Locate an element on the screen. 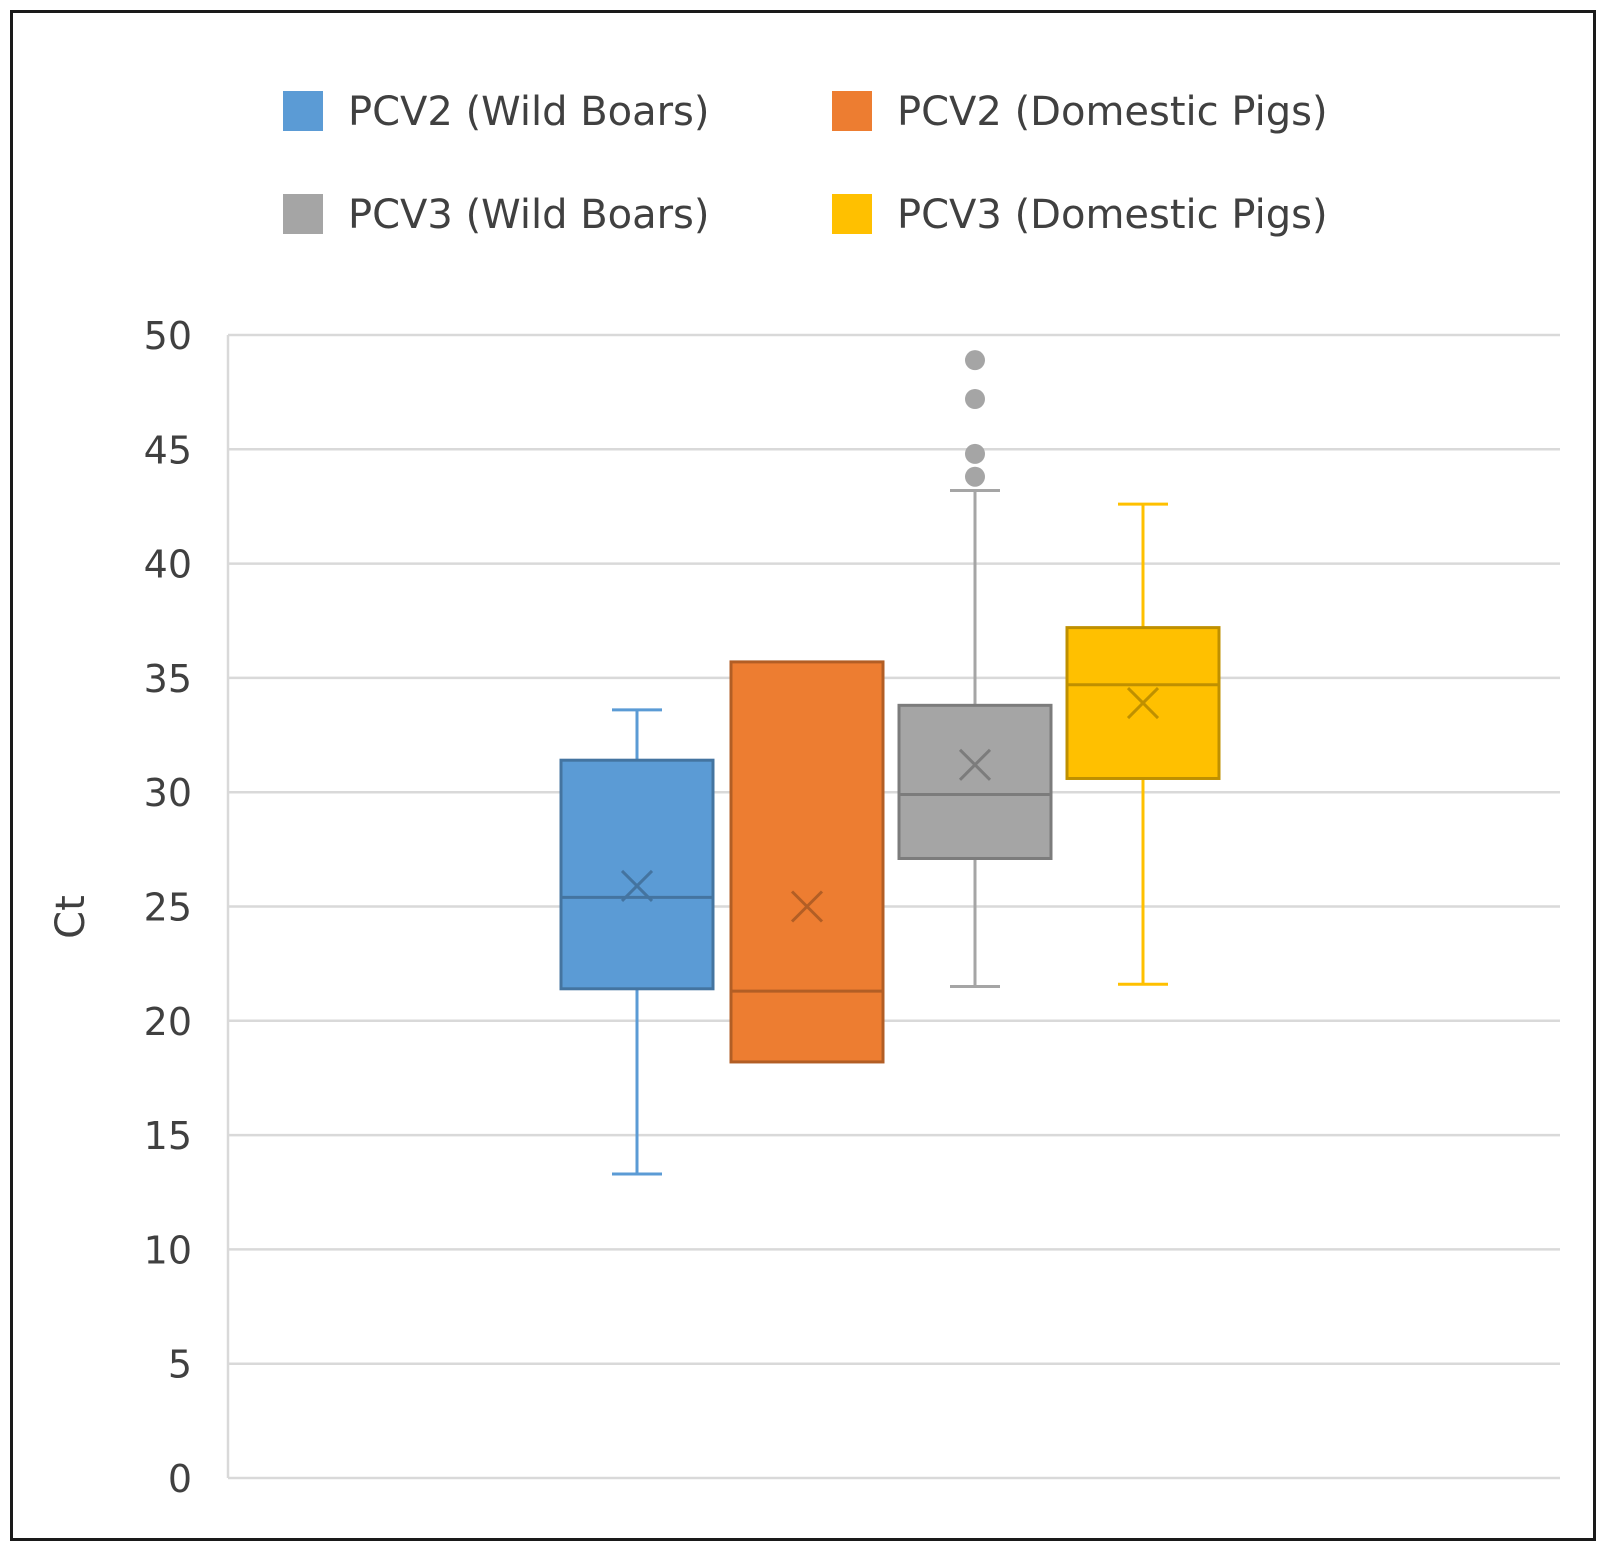 This screenshot has width=1608, height=1551. y-tick-label: 35 is located at coordinates (168, 679).